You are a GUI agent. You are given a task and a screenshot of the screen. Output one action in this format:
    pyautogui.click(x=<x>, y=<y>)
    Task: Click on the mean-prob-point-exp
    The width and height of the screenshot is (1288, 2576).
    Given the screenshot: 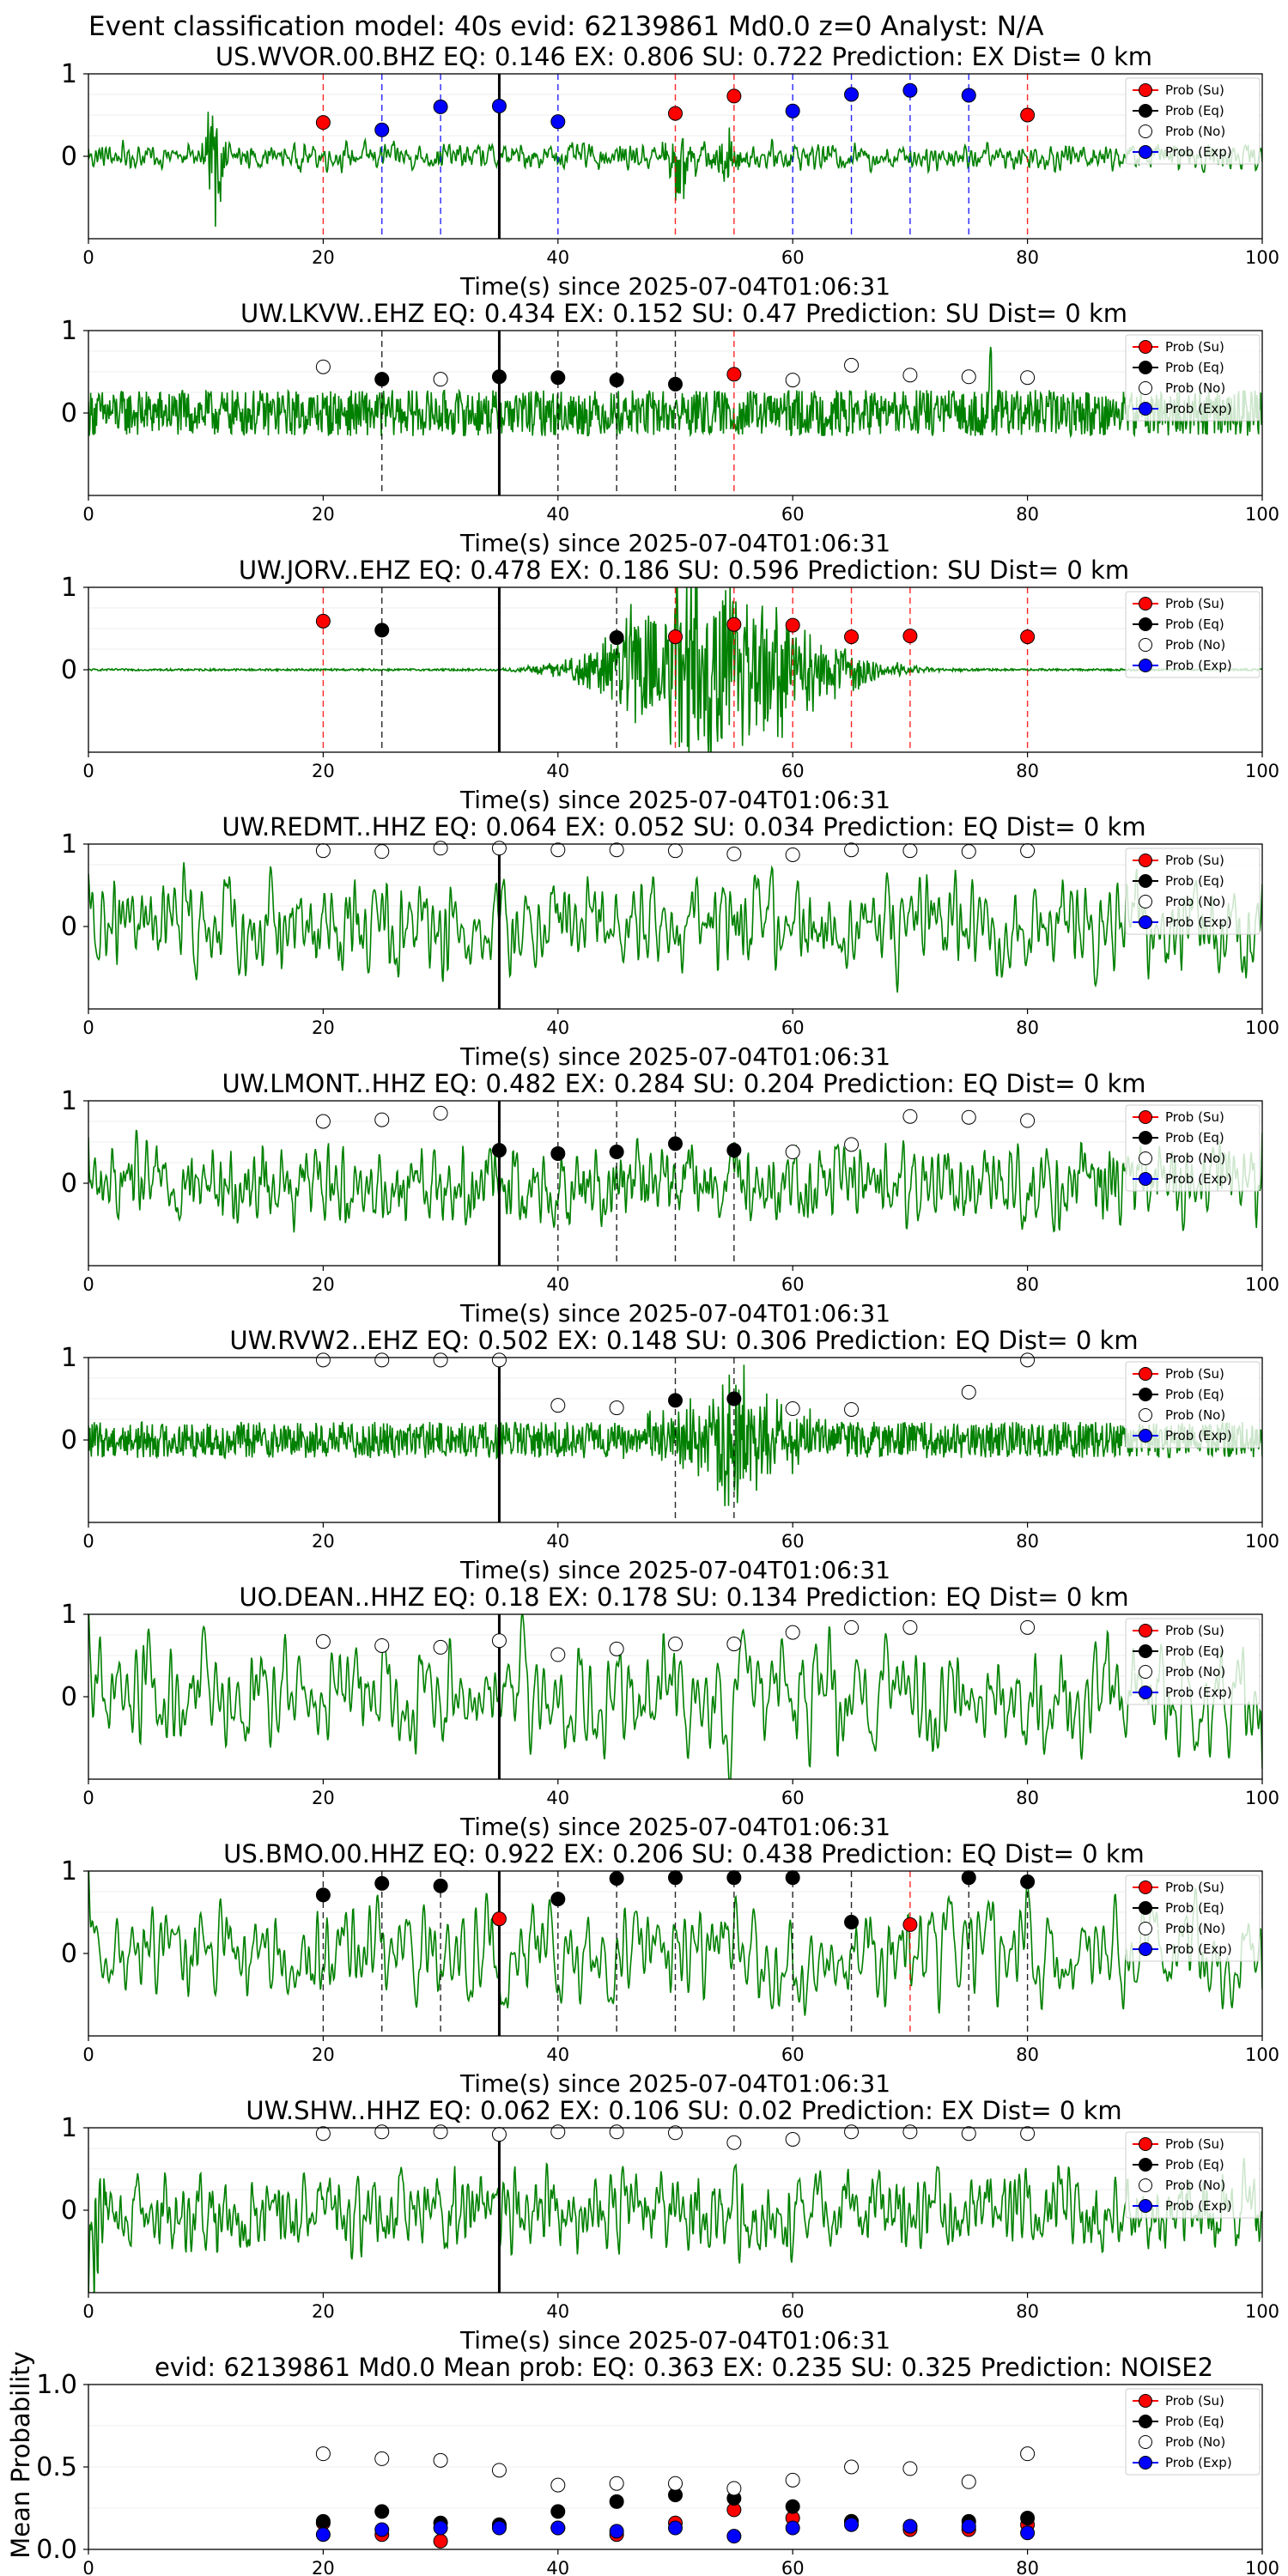 What is the action you would take?
    pyautogui.click(x=323, y=2535)
    